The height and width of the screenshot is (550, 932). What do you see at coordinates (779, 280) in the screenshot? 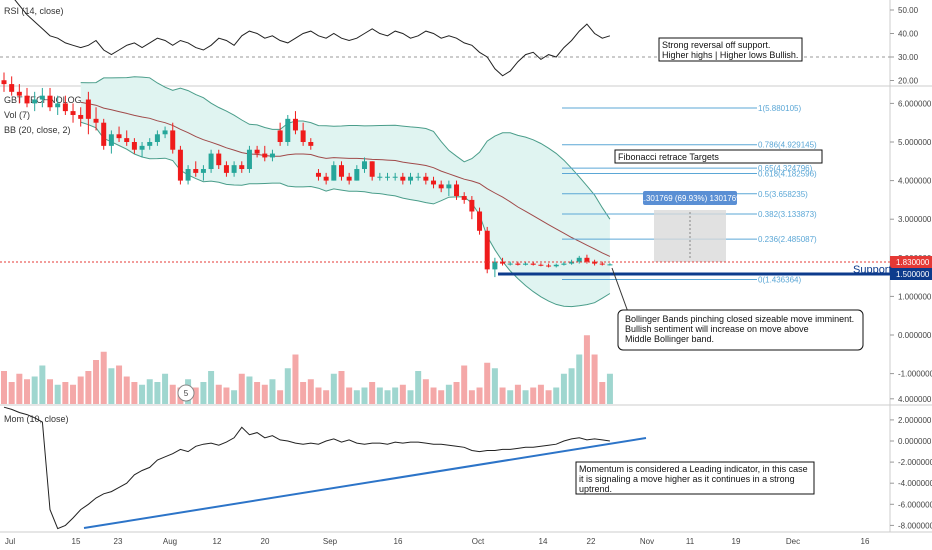
I see `fib-level-label: 0(1.436364)` at bounding box center [779, 280].